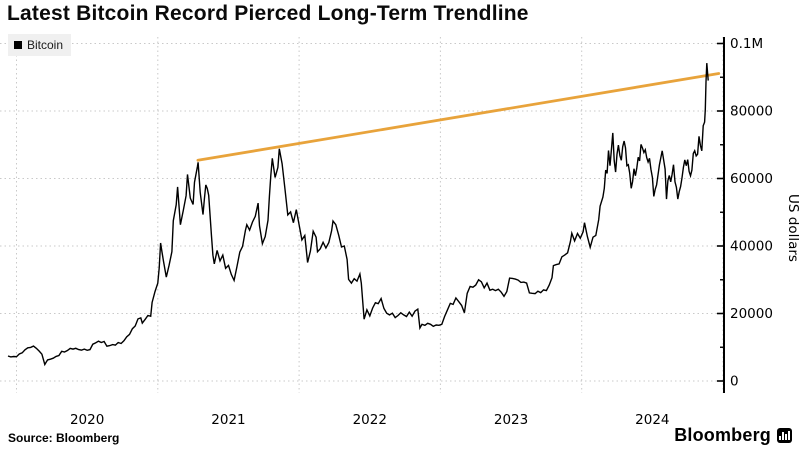 The height and width of the screenshot is (450, 800). What do you see at coordinates (45, 45) in the screenshot?
I see `legend-series-label: Bitcoin` at bounding box center [45, 45].